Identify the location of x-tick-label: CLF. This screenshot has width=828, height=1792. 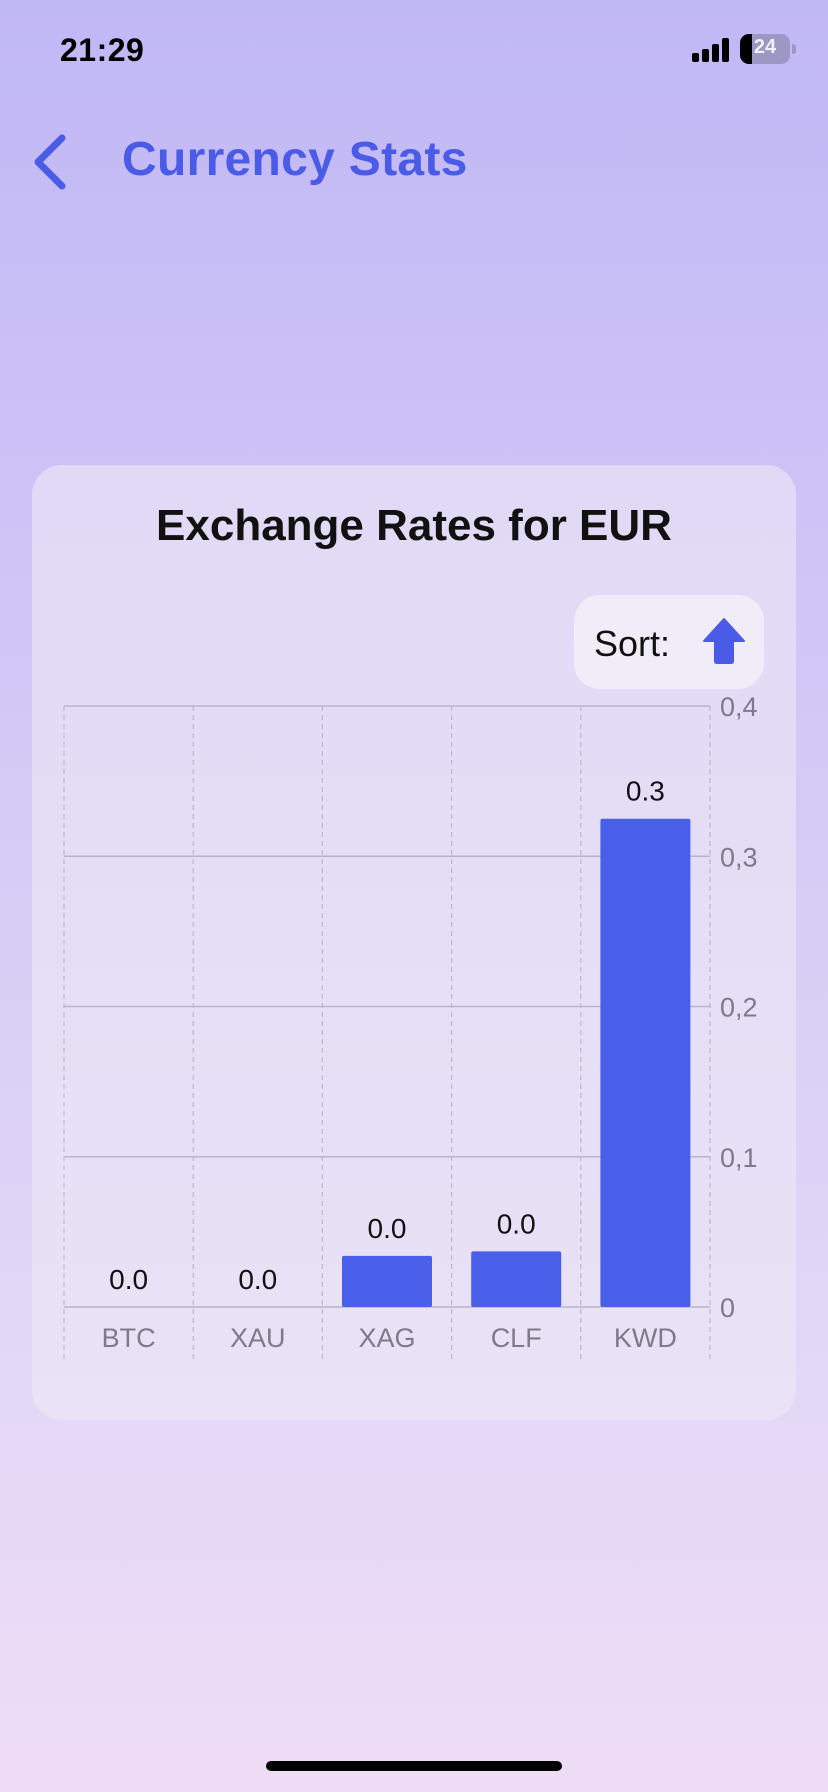
(516, 1338).